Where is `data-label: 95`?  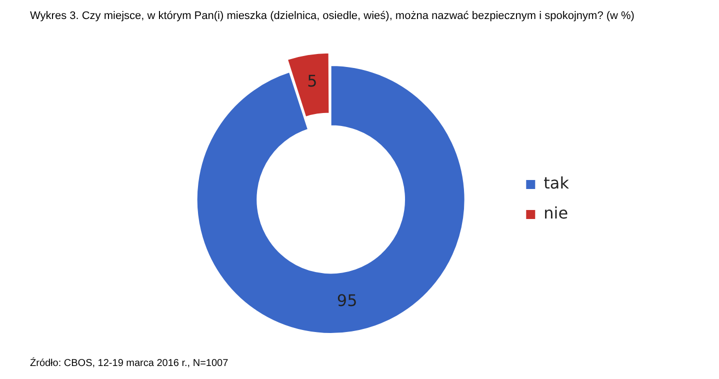 data-label: 95 is located at coordinates (347, 300).